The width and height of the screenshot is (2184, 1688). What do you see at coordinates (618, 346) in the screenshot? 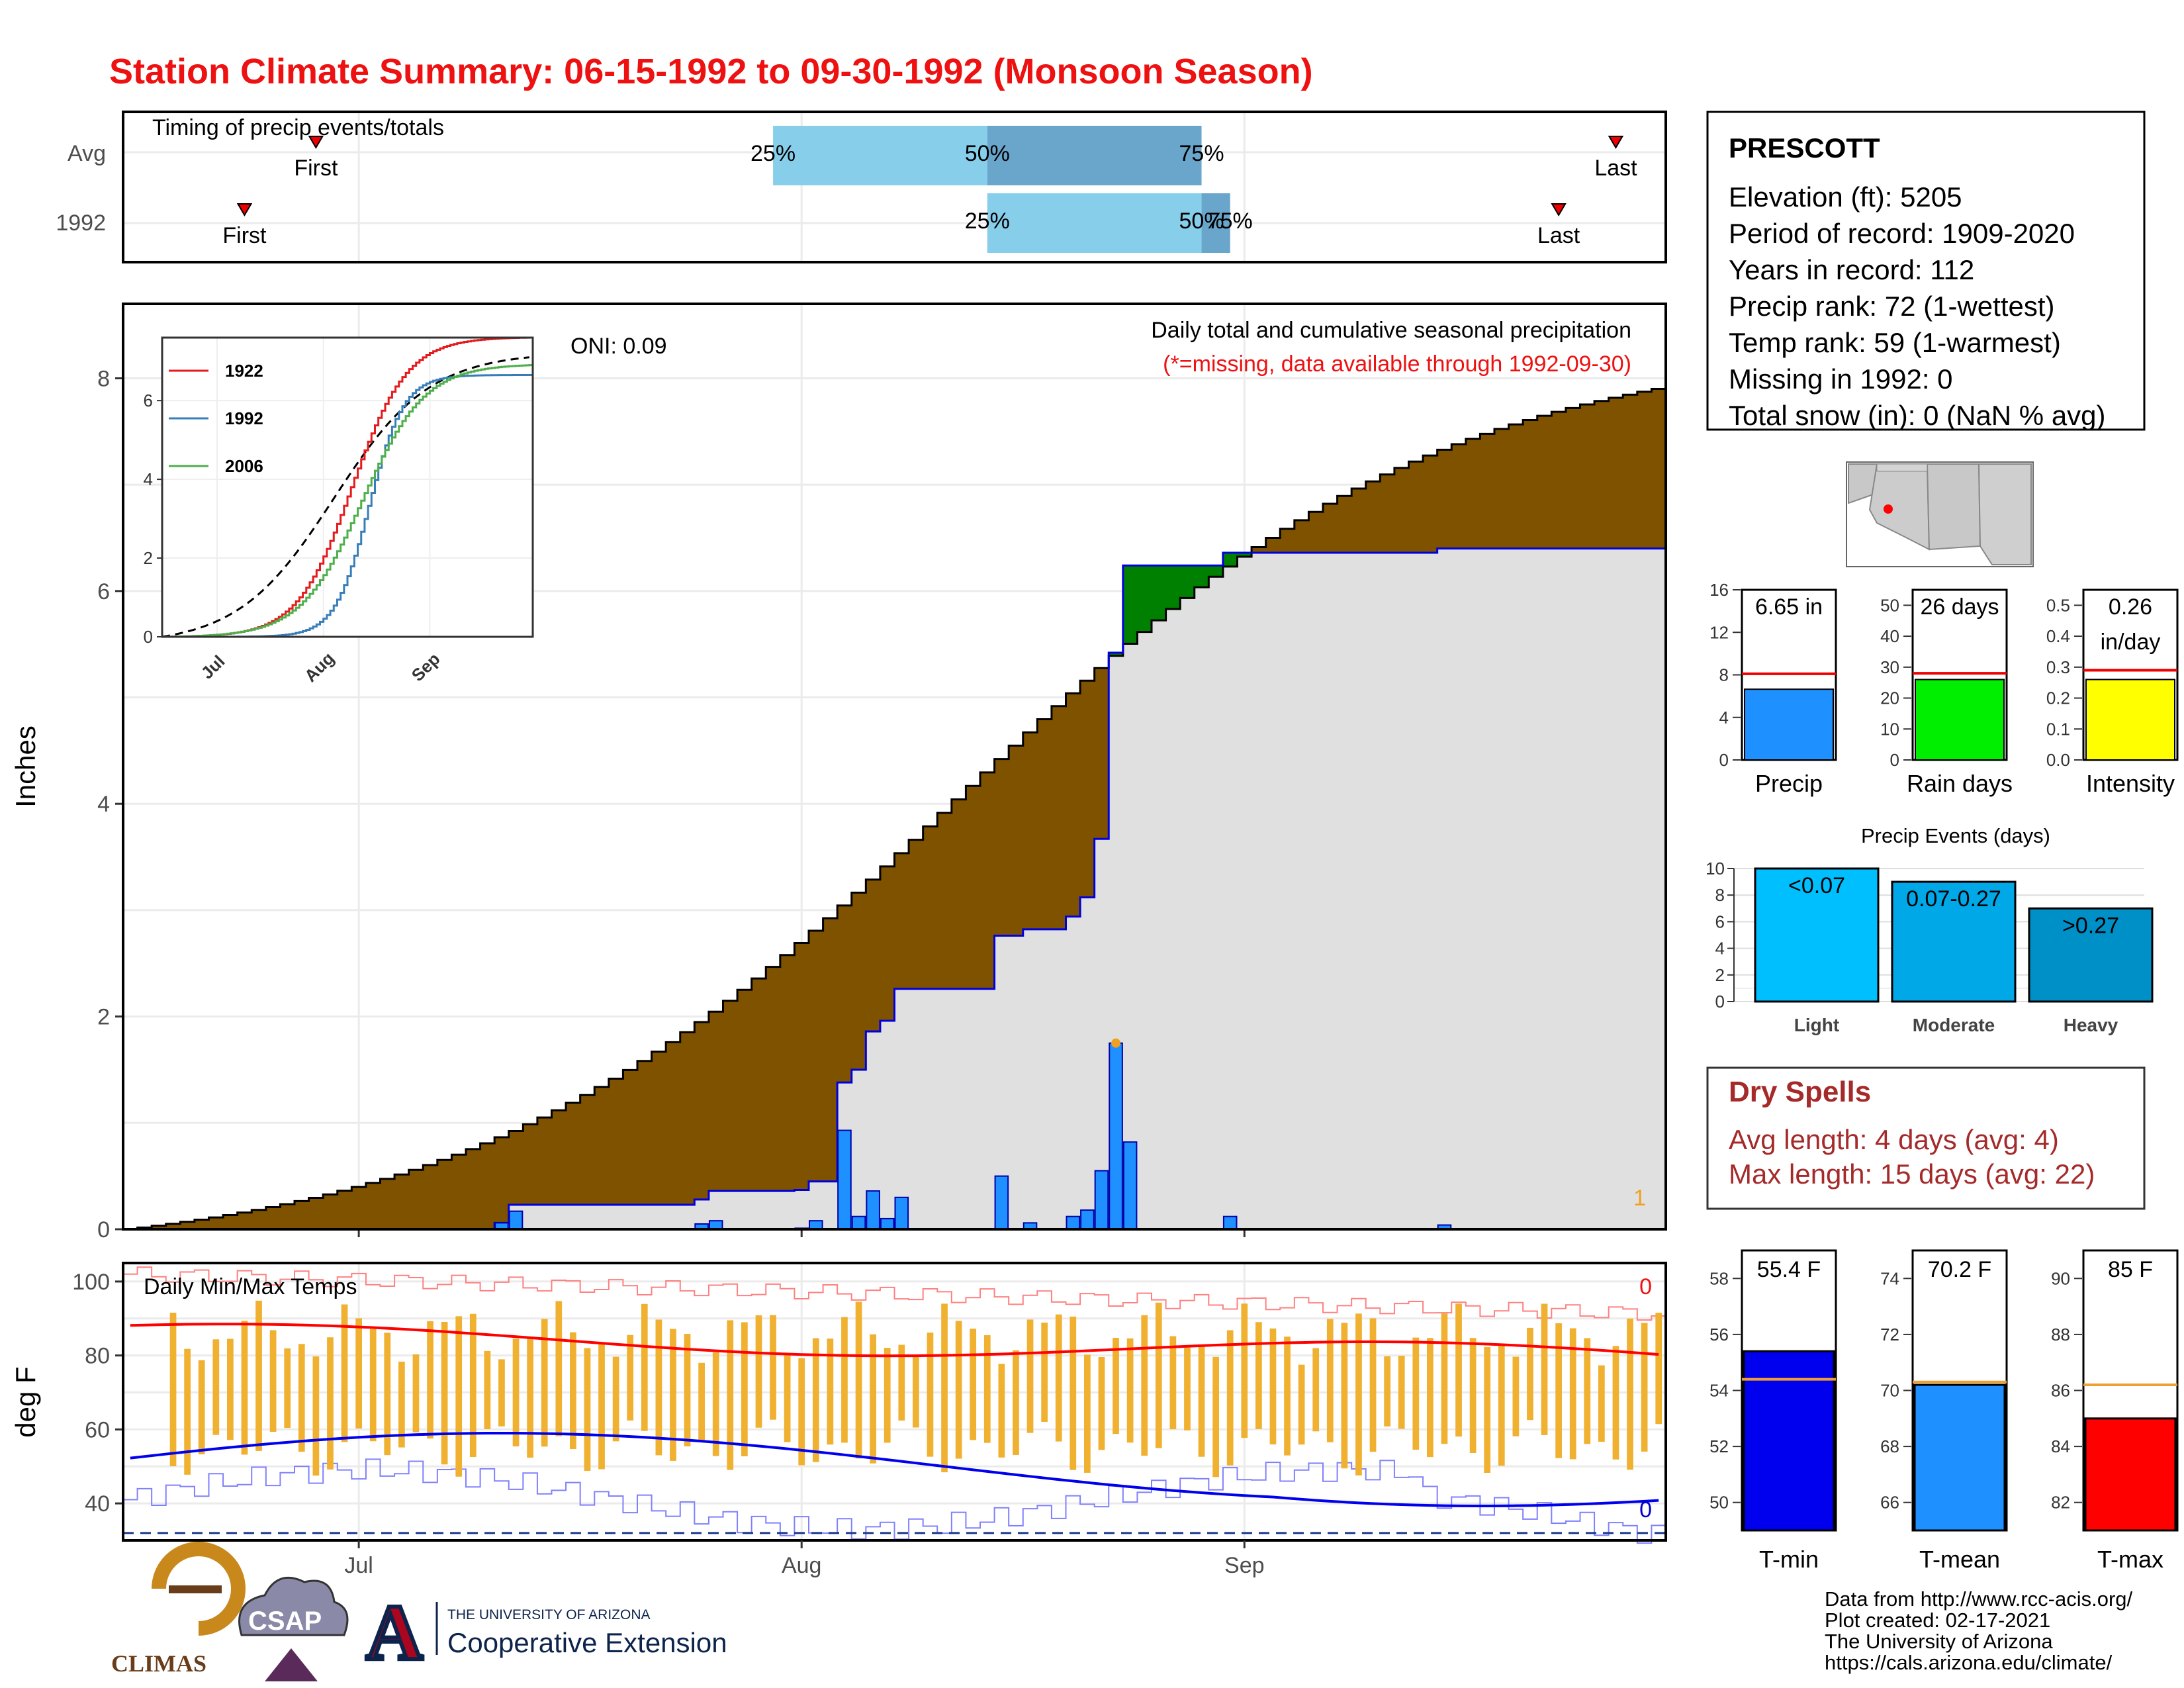
I see `oni-label: ONI: 0.09` at bounding box center [618, 346].